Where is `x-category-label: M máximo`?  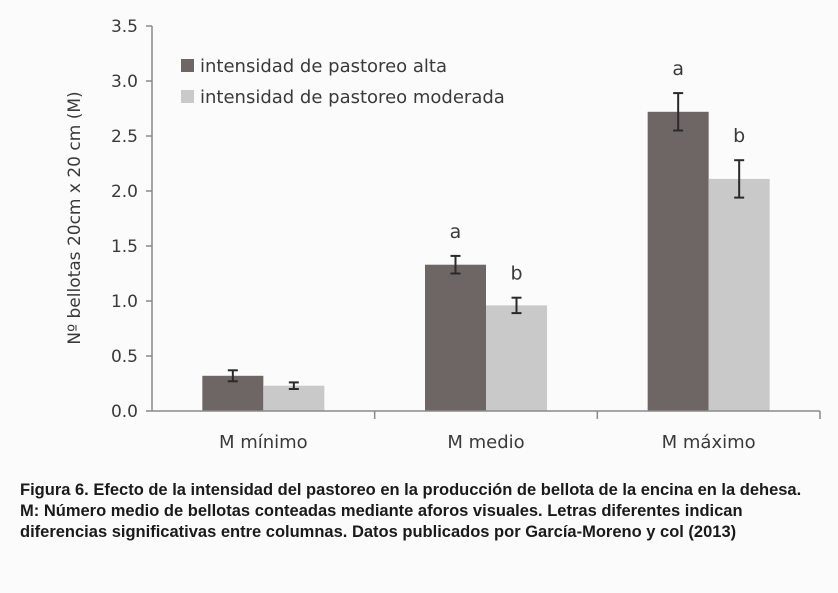 x-category-label: M máximo is located at coordinates (709, 442).